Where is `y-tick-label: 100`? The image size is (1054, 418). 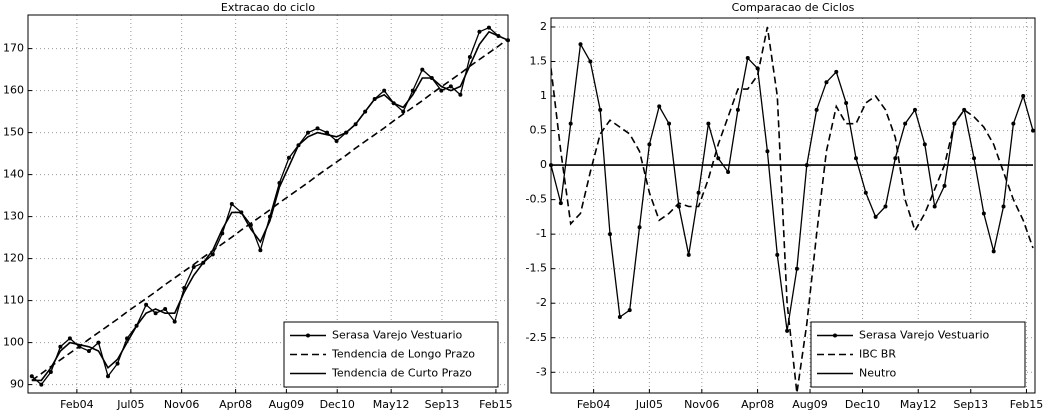 y-tick-label: 100 is located at coordinates (13, 342).